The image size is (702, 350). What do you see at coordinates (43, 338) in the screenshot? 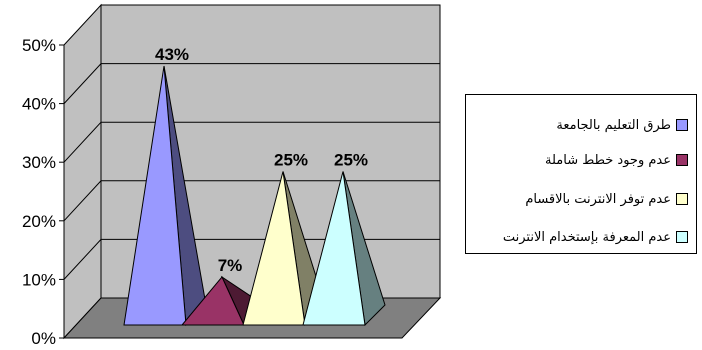
I see `y-tick-label: 0%` at bounding box center [43, 338].